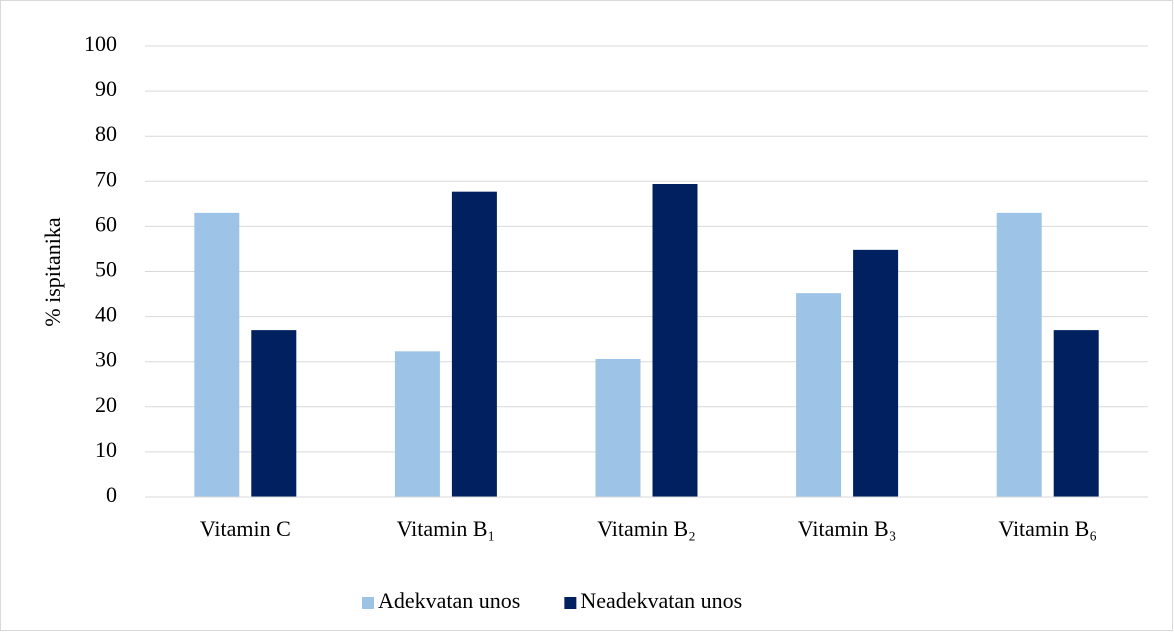 Image resolution: width=1174 pixels, height=637 pixels. Describe the element at coordinates (661, 600) in the screenshot. I see `legend-label: Neadekvatan unos` at that location.